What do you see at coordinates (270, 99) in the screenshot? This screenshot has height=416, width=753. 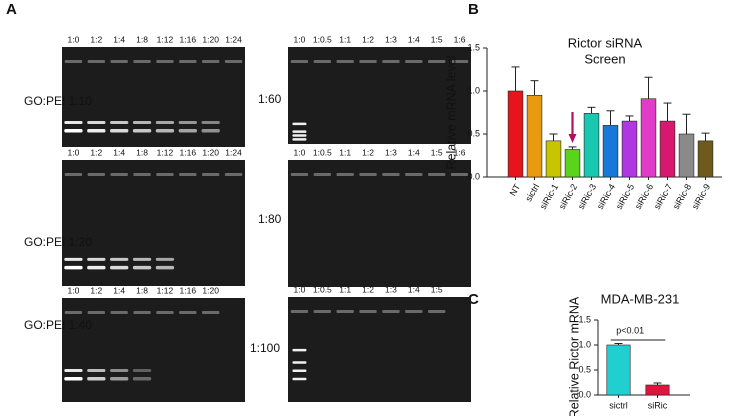 I see `gel-side-label: 1:60` at bounding box center [270, 99].